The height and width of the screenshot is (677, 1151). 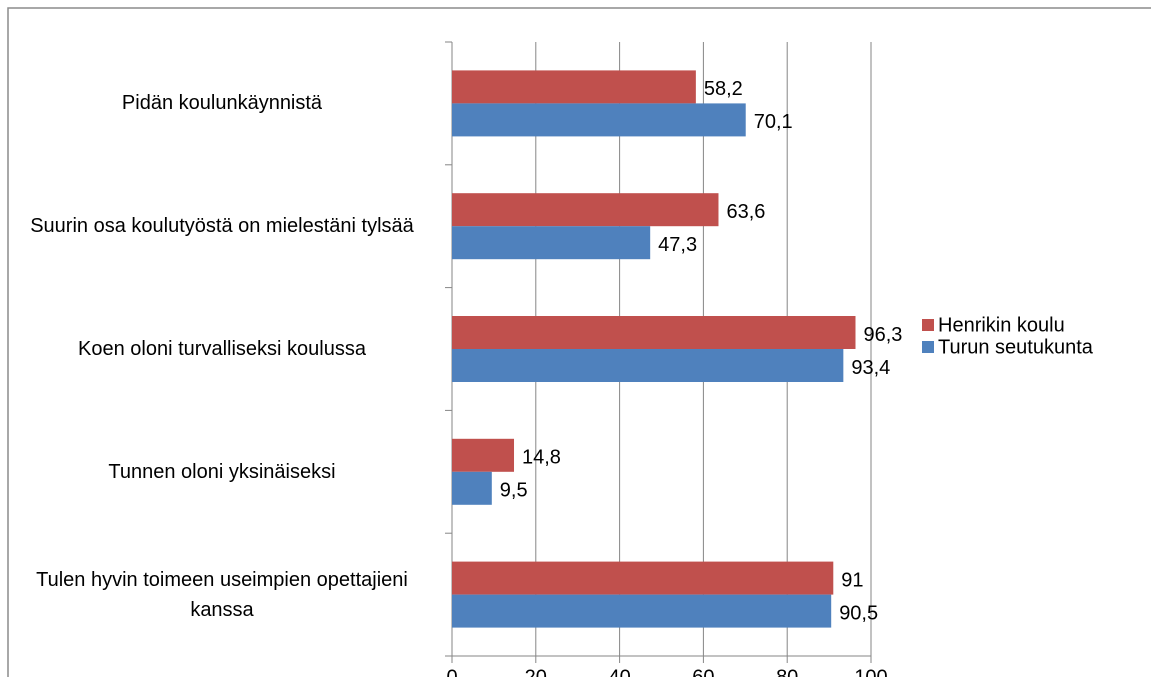 I want to click on value-label: 14,8, so click(x=541, y=458).